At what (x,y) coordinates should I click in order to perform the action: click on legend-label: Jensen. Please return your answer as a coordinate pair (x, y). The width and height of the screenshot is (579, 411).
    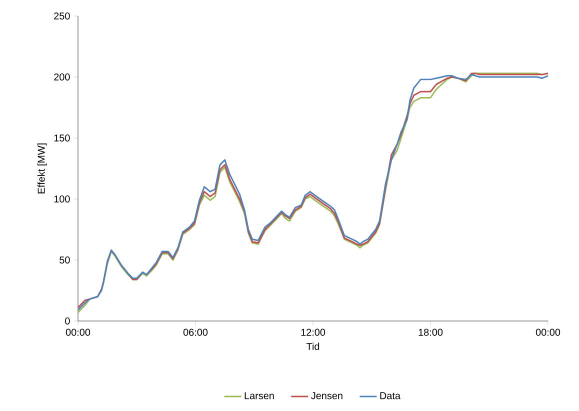
    Looking at the image, I should click on (326, 396).